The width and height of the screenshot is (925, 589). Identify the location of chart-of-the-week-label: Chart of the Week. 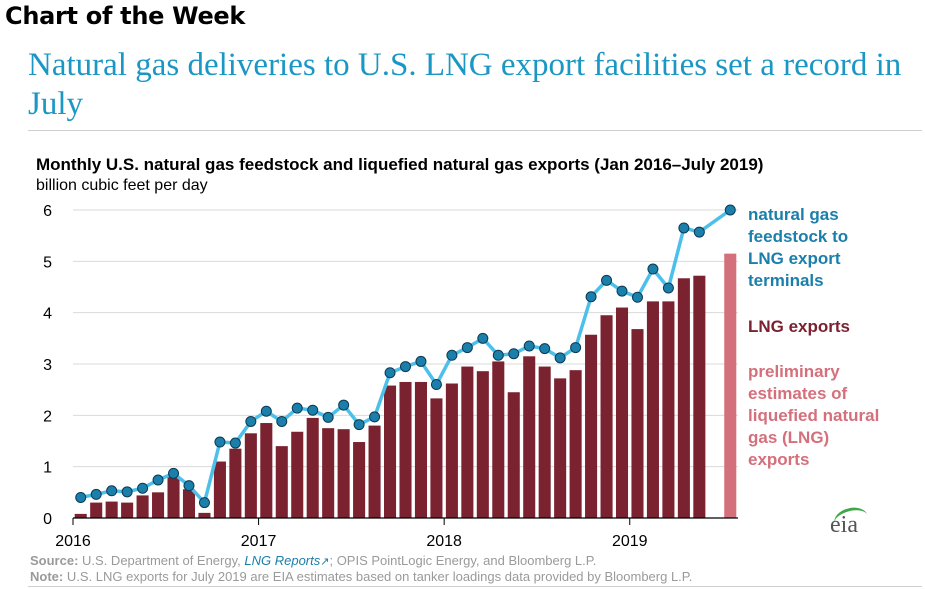
(125, 16).